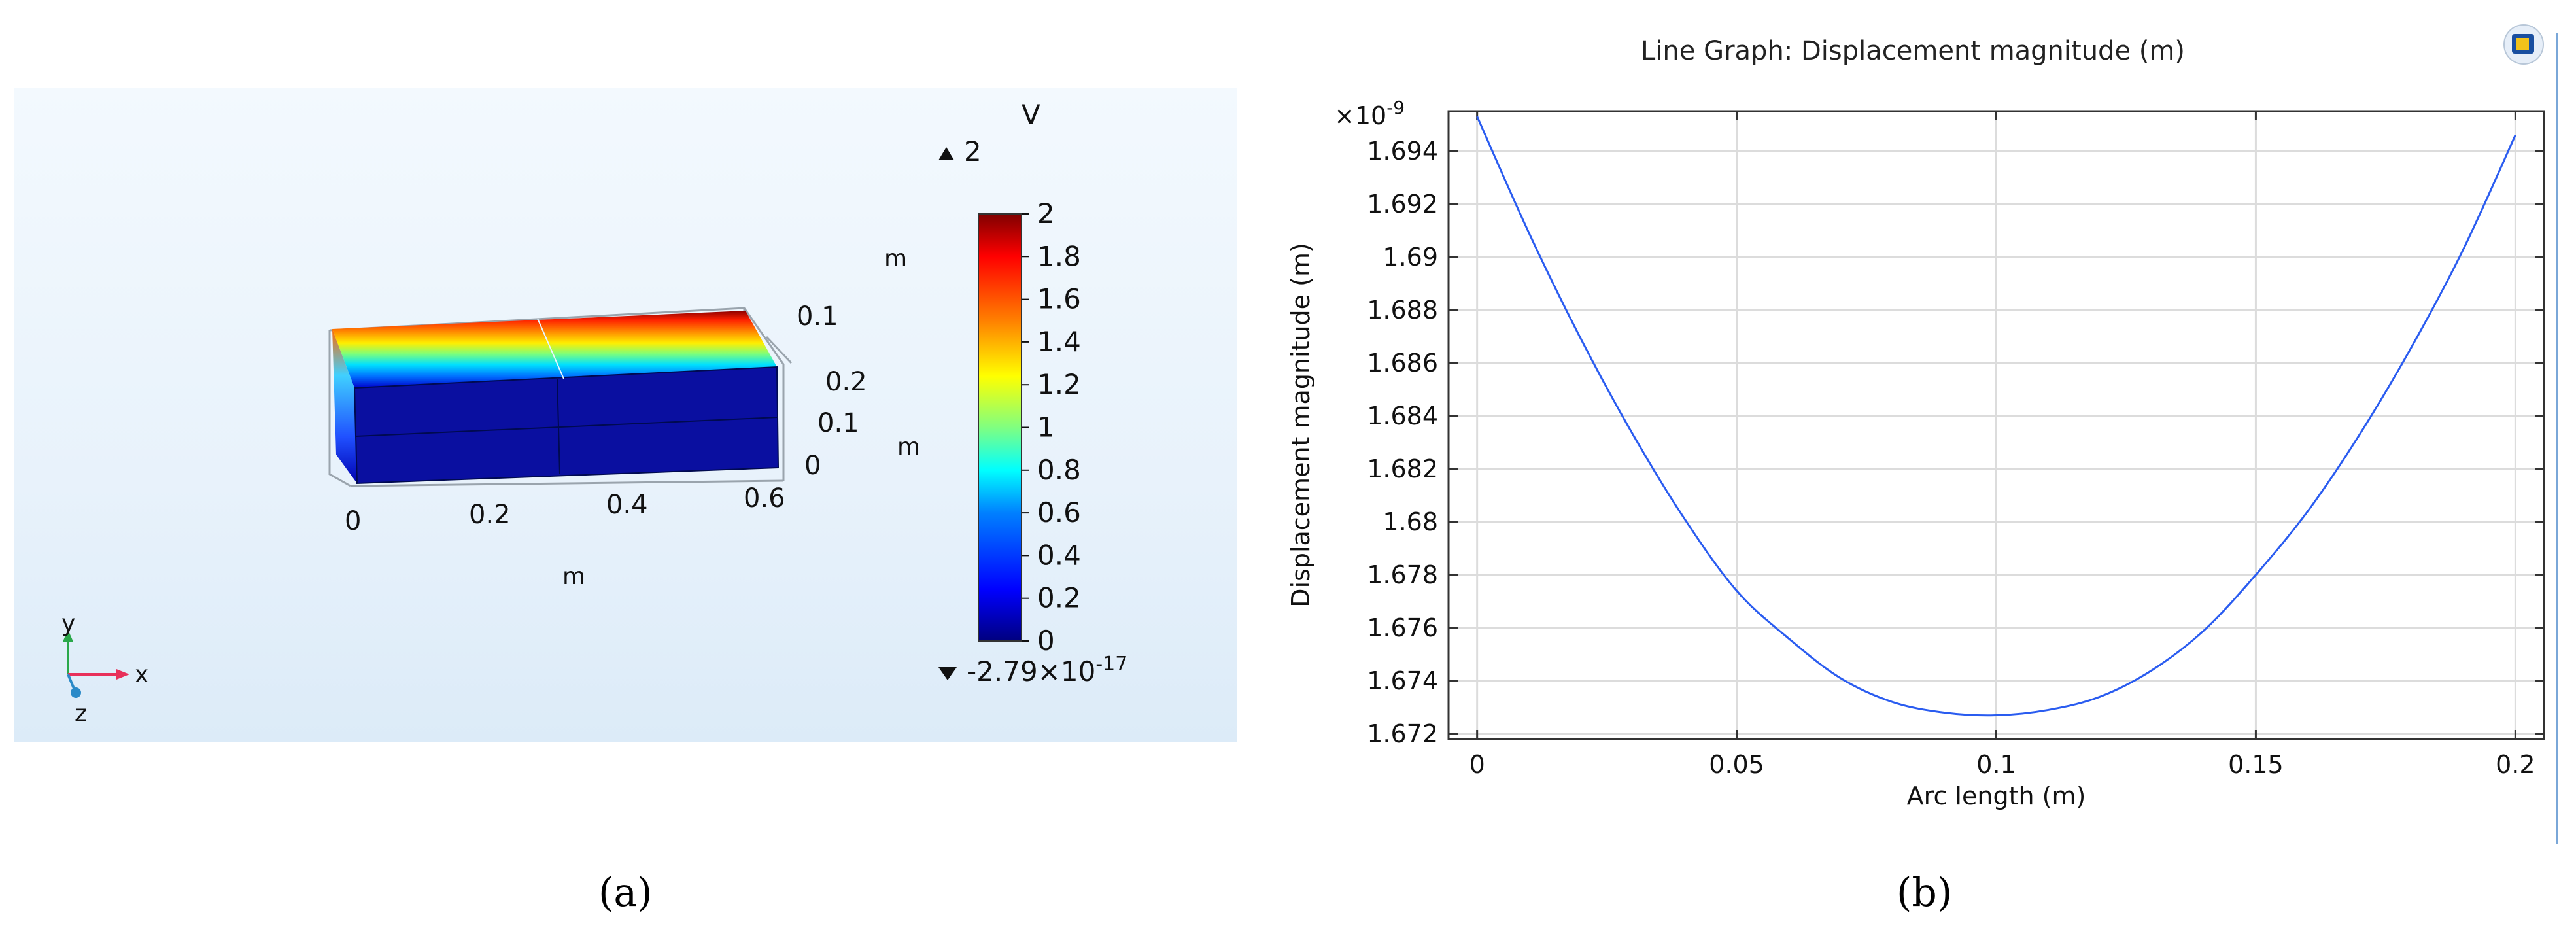  I want to click on x-axis-ticks: 0 0.2 0.4 0.6 m, so click(565, 536).